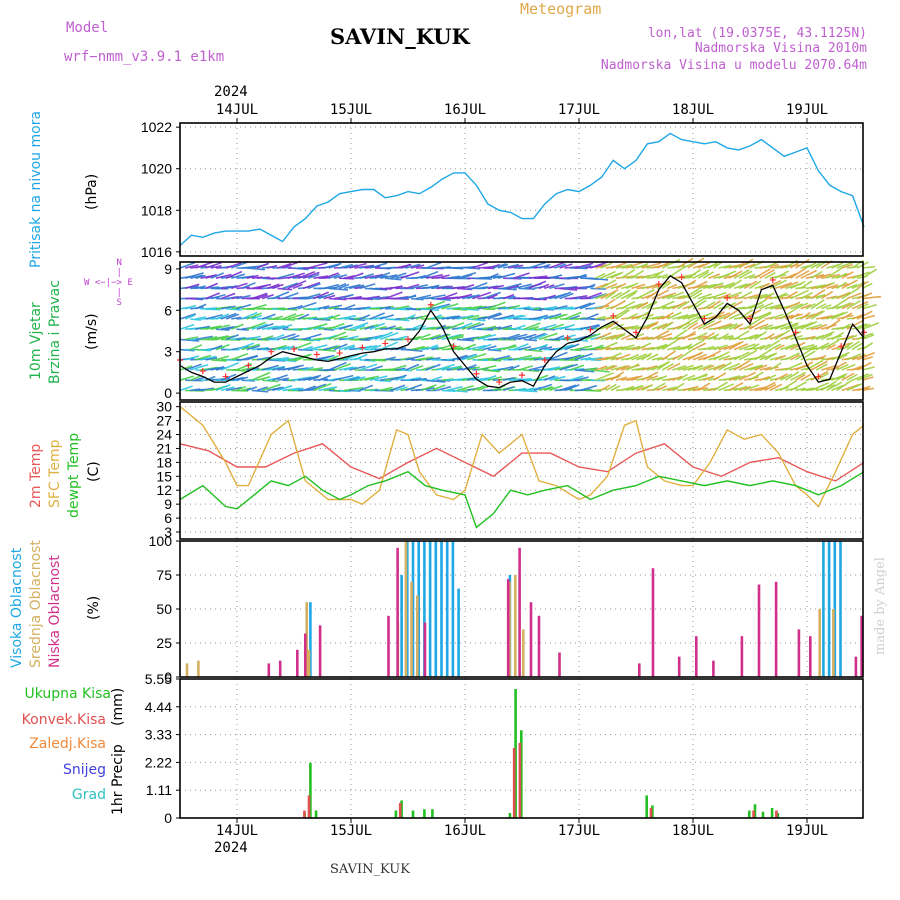  I want to click on y-tick-label: 25, so click(164, 643).